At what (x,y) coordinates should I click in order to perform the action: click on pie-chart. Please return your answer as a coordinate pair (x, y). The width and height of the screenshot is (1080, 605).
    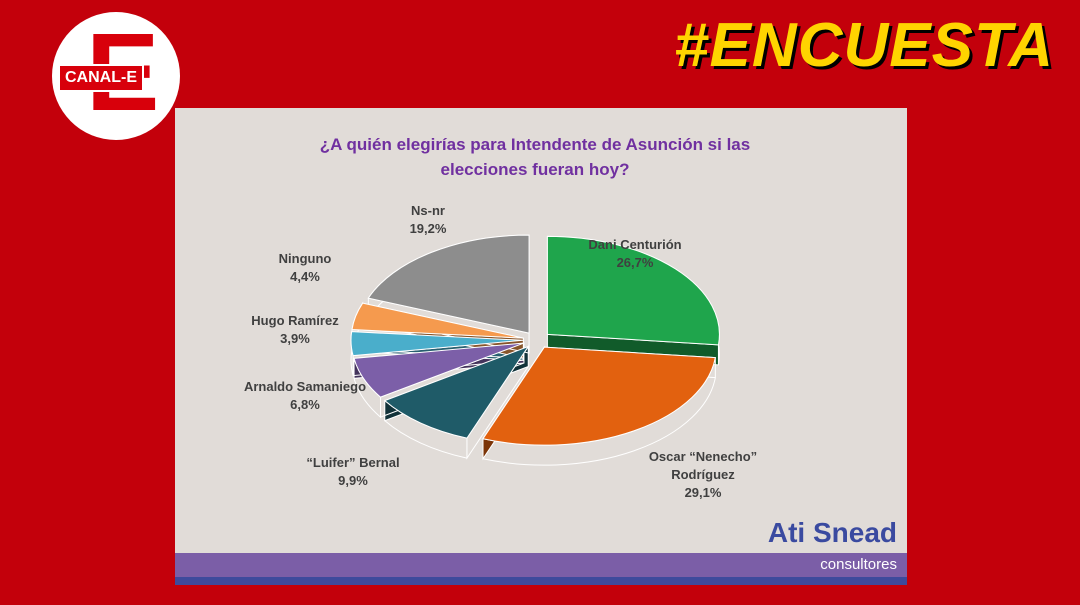
    Looking at the image, I should click on (535, 350).